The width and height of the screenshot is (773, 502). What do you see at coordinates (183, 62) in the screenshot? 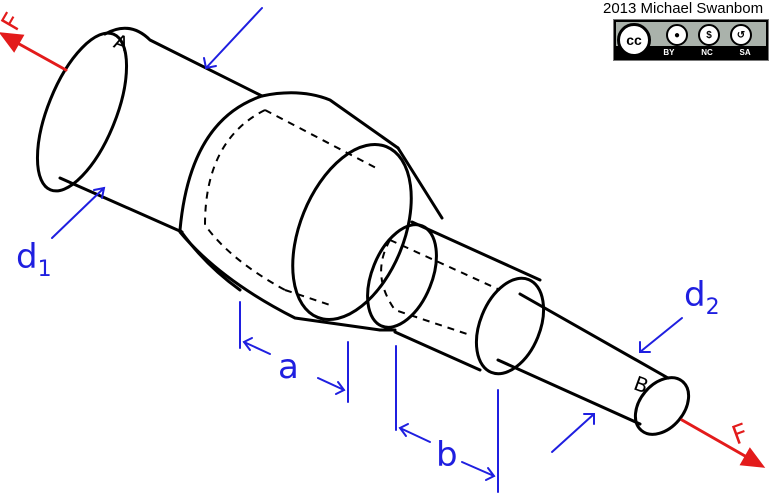
I see `shaft-section-1-top` at bounding box center [183, 62].